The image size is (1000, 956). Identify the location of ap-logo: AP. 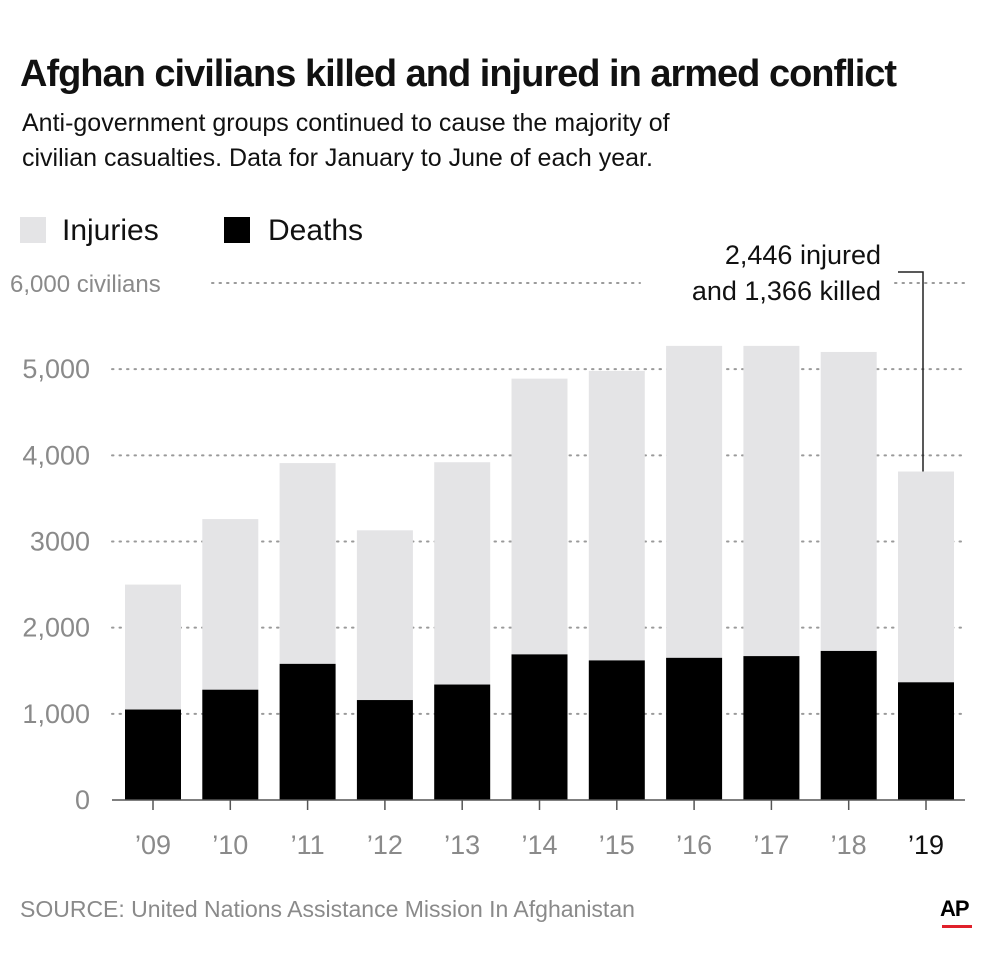
(958, 914).